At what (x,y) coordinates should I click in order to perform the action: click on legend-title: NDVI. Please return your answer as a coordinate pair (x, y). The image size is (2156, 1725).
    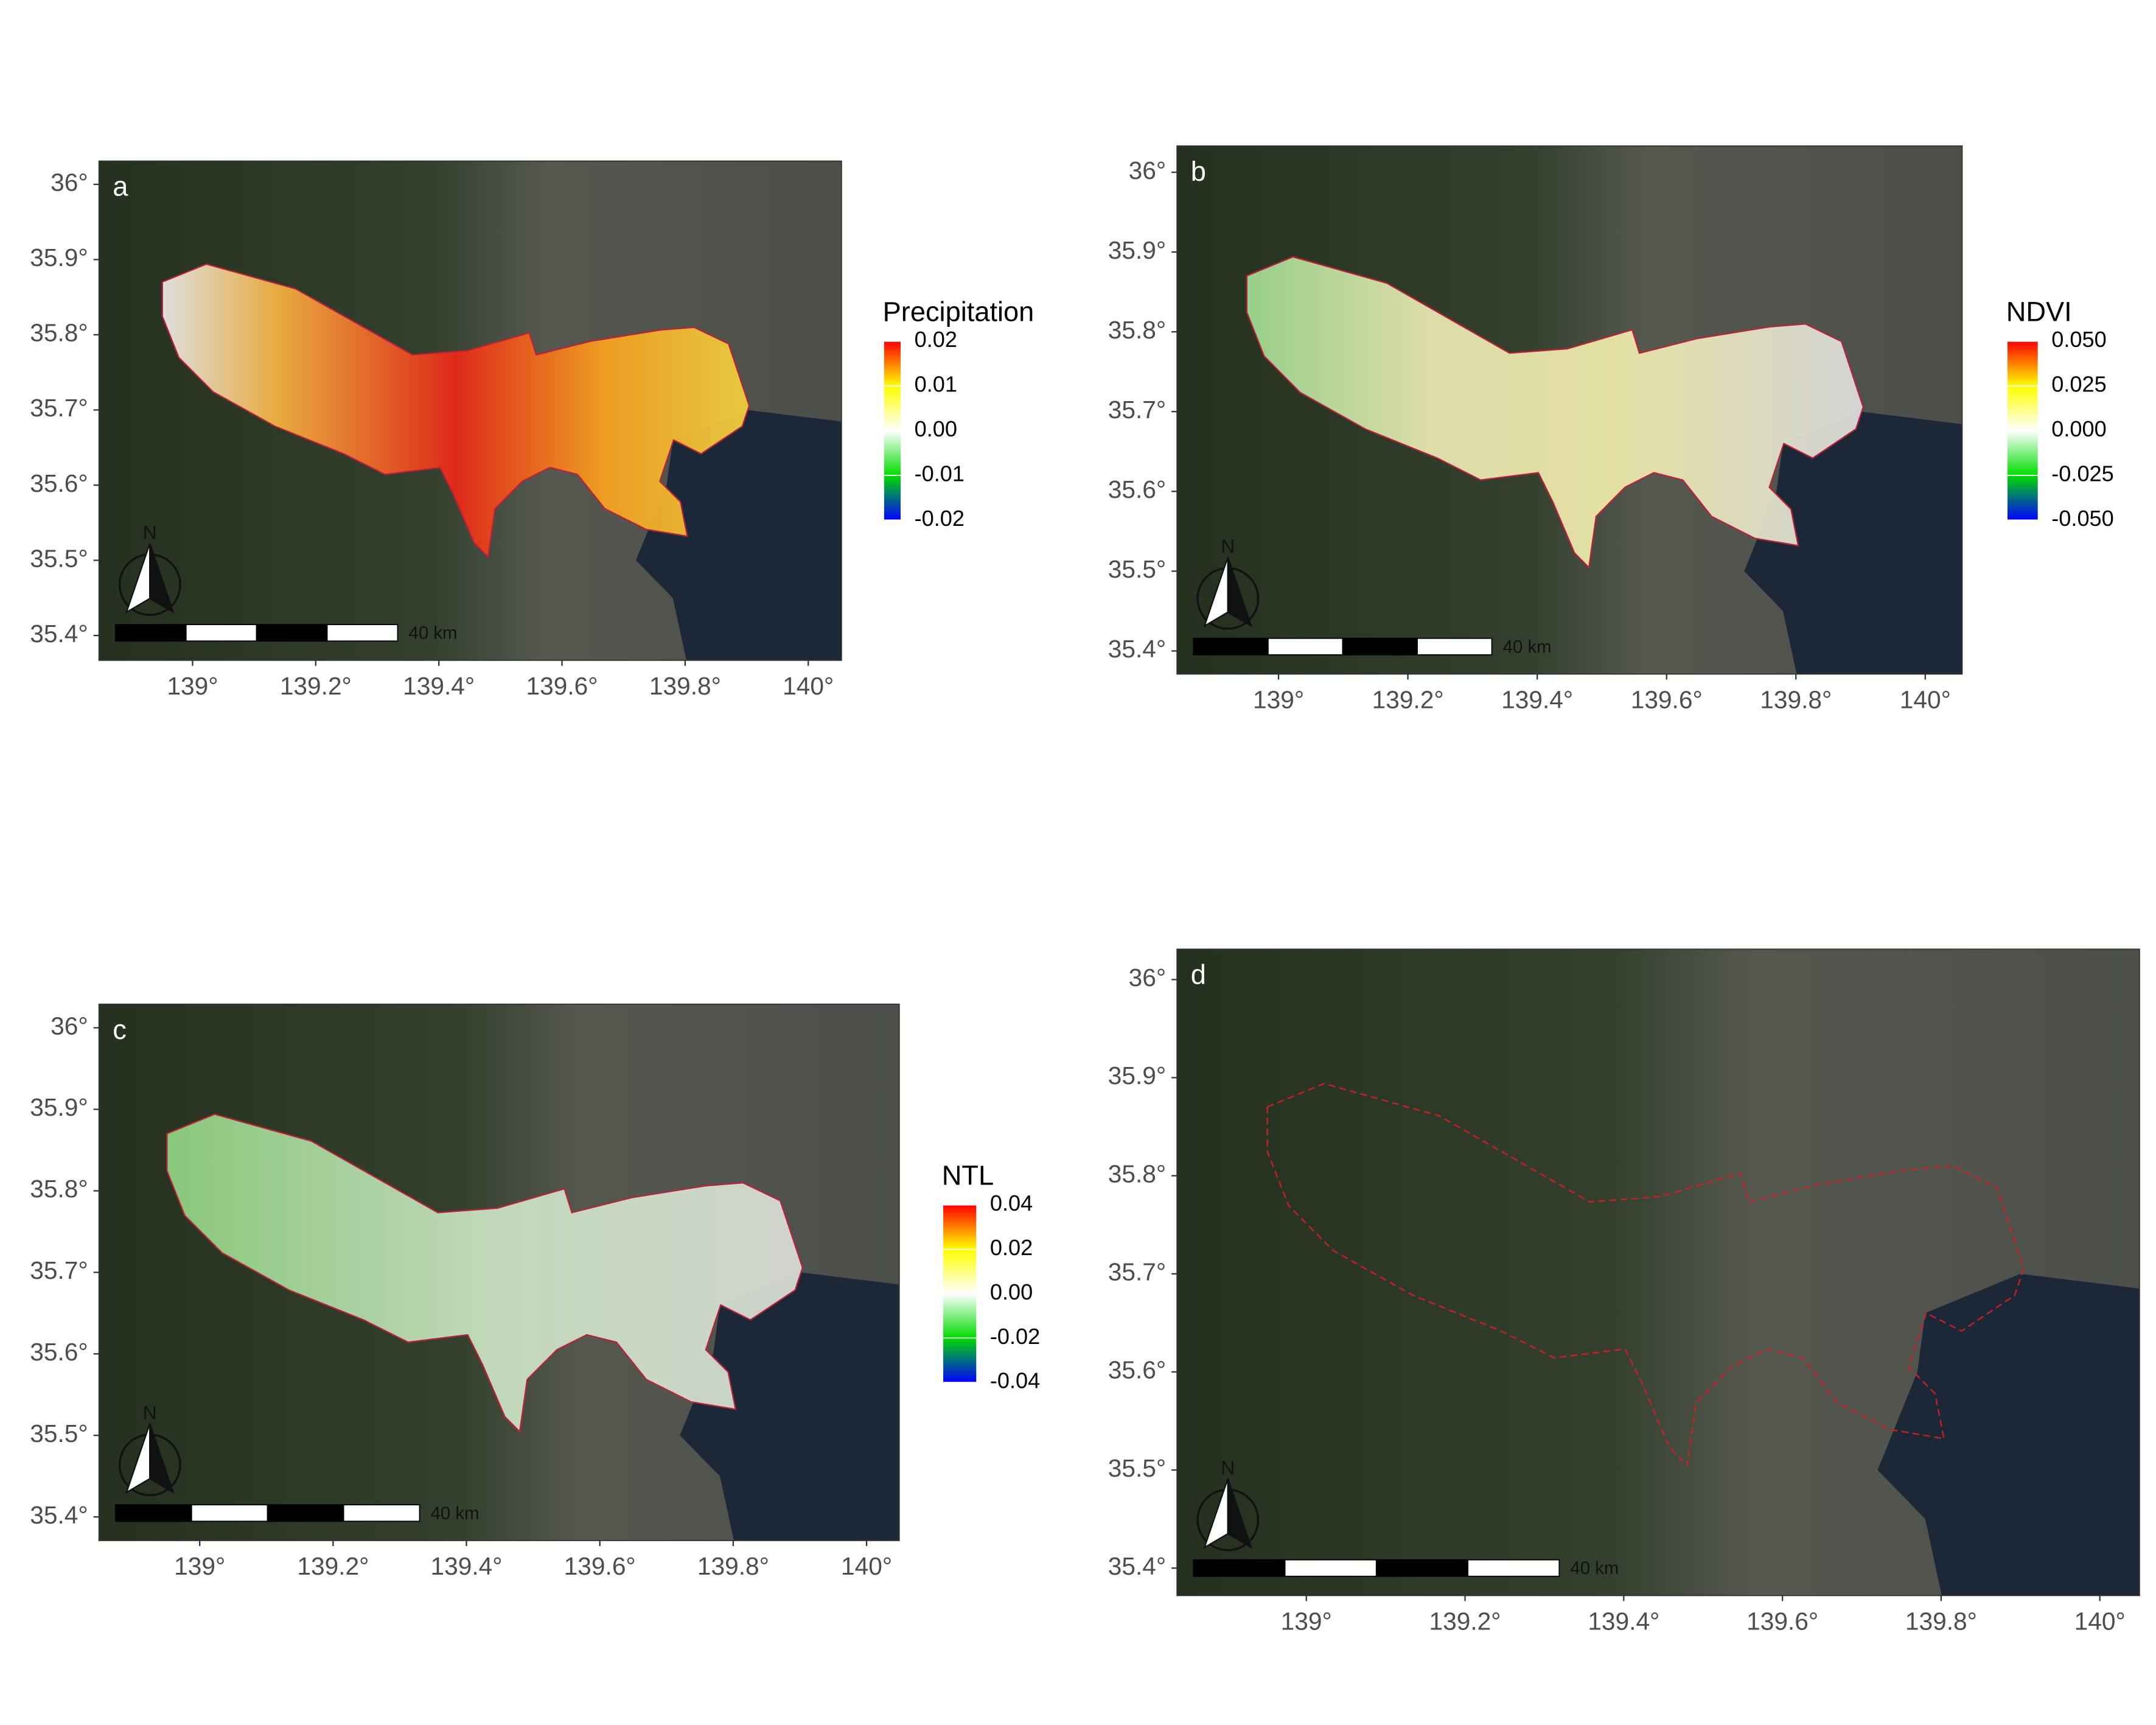
    Looking at the image, I should click on (2039, 311).